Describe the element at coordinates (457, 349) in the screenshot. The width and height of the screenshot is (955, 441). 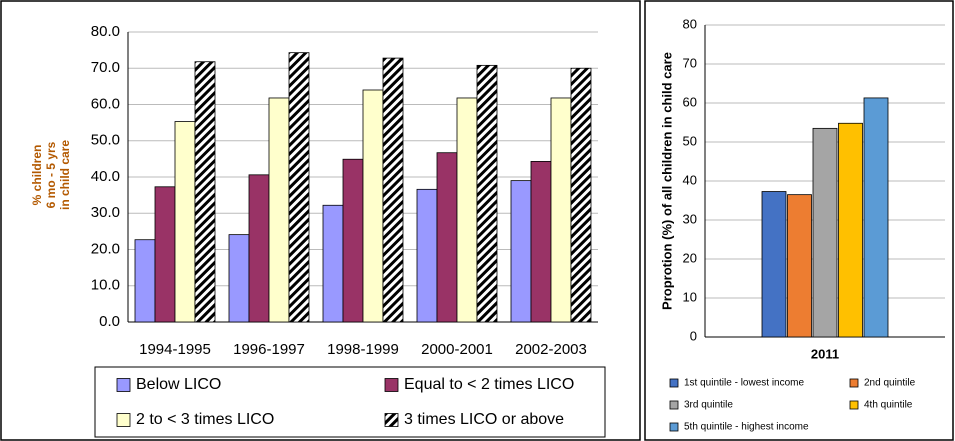
I see `x-tick-label: 2000-2001` at that location.